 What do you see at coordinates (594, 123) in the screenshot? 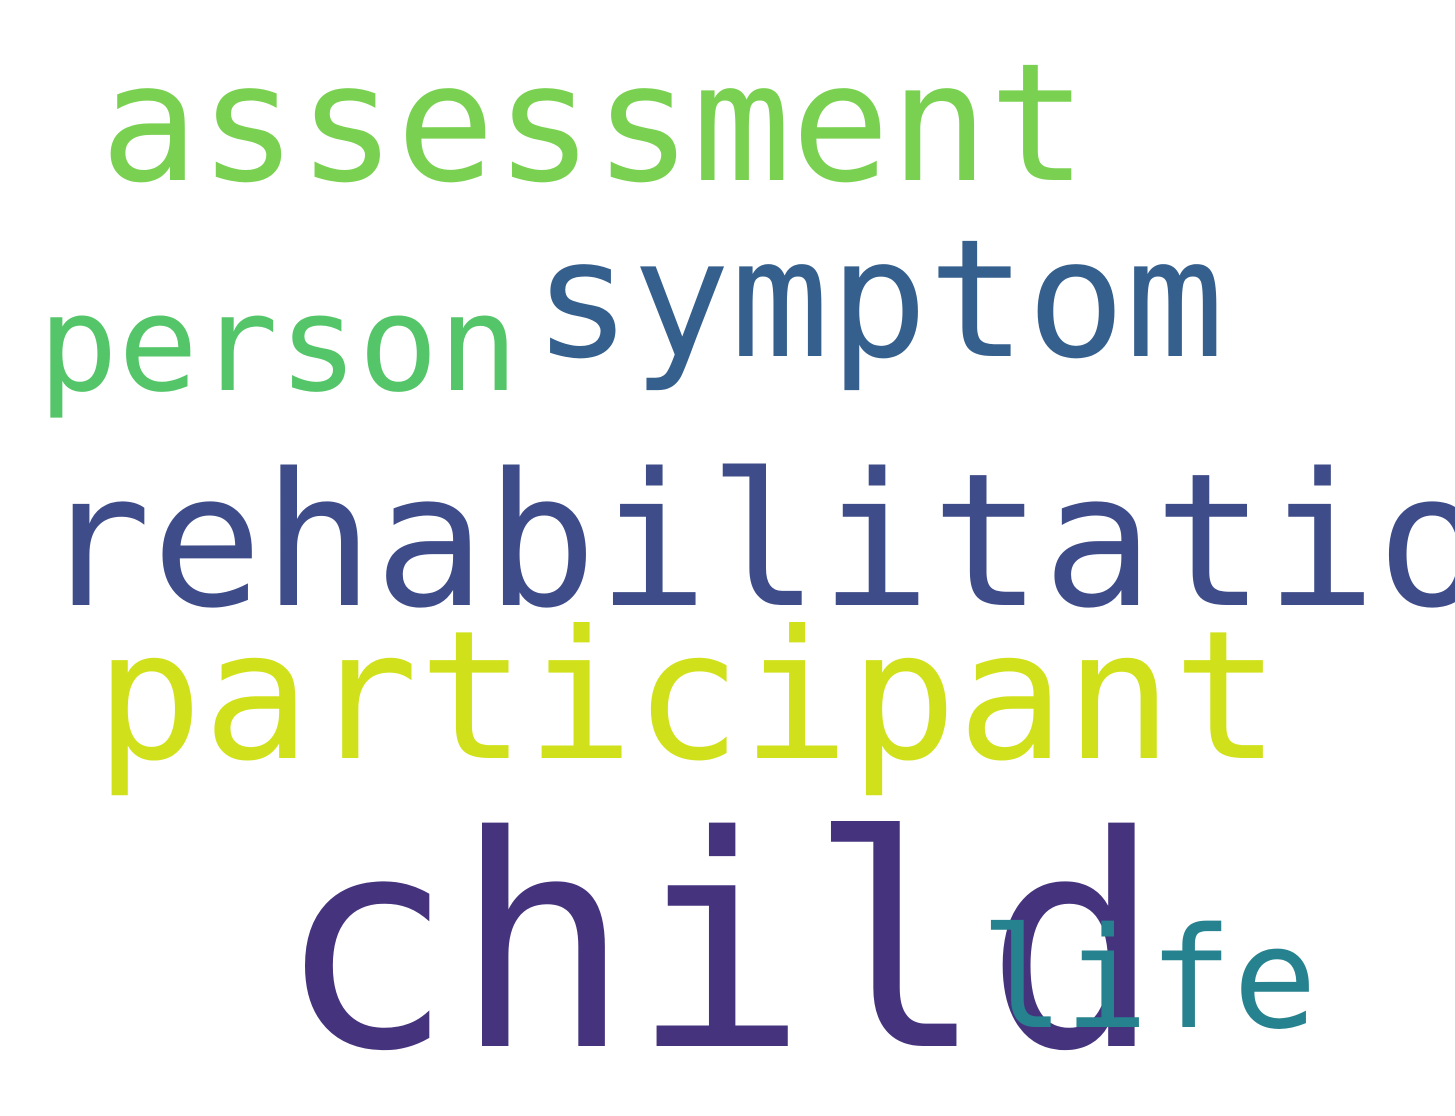
I see `word-assessment: assessment` at bounding box center [594, 123].